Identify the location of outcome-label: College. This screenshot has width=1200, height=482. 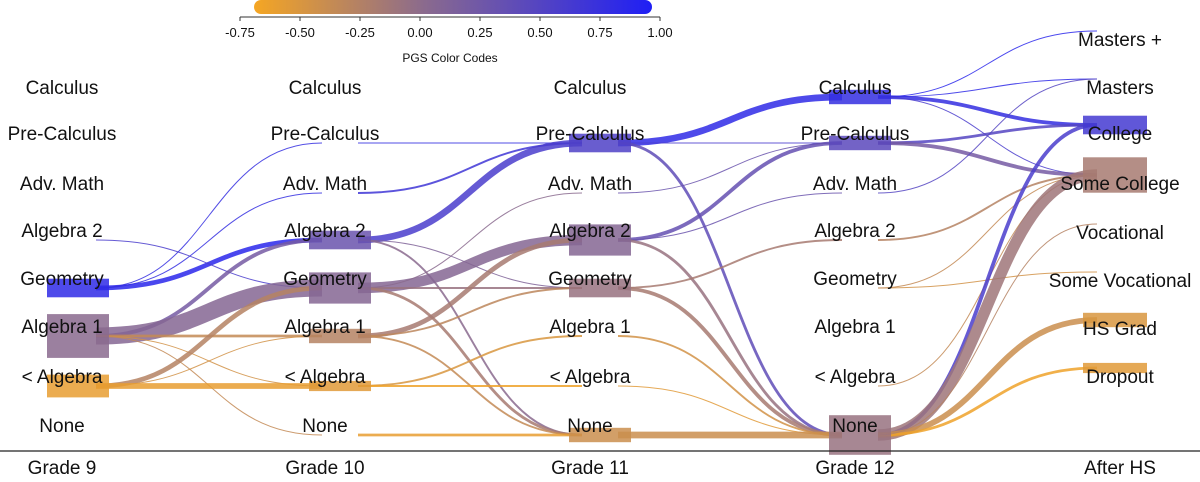
(1120, 134).